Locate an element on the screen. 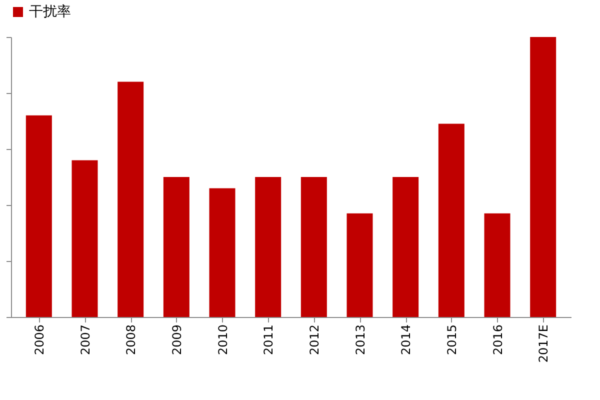 The height and width of the screenshot is (400, 600). x-tick-label: 2013 is located at coordinates (360, 340).